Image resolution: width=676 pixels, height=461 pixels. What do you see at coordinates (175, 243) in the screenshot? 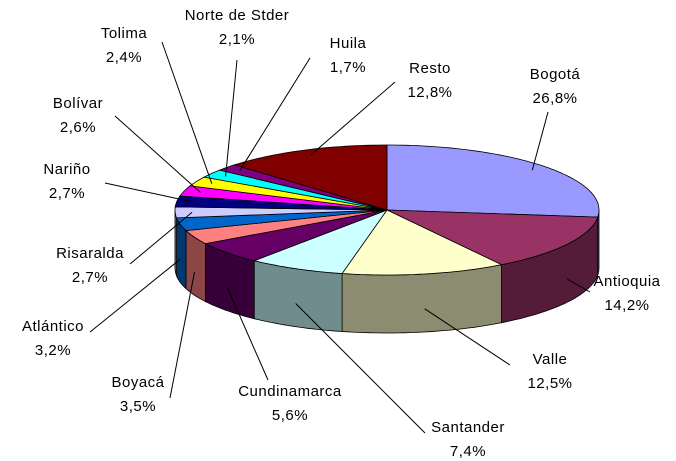
I see `slice-side` at bounding box center [175, 243].